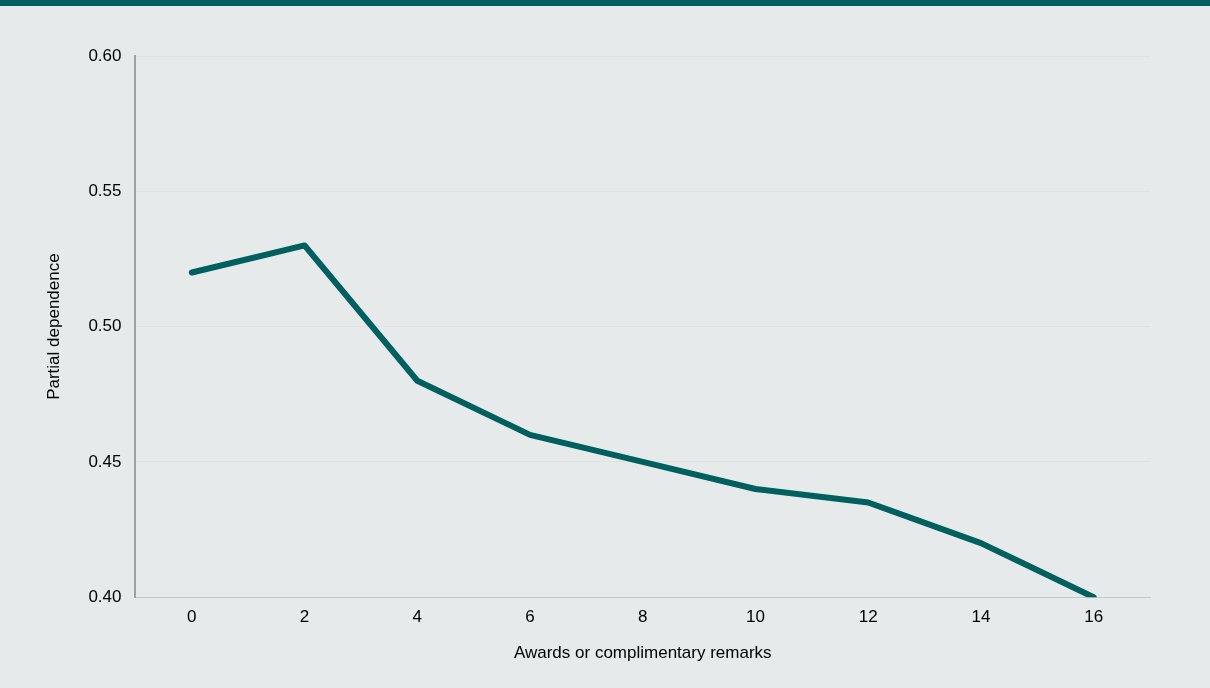 The height and width of the screenshot is (688, 1210). I want to click on x-axis-title: Awards or complimentary remarks, so click(642, 653).